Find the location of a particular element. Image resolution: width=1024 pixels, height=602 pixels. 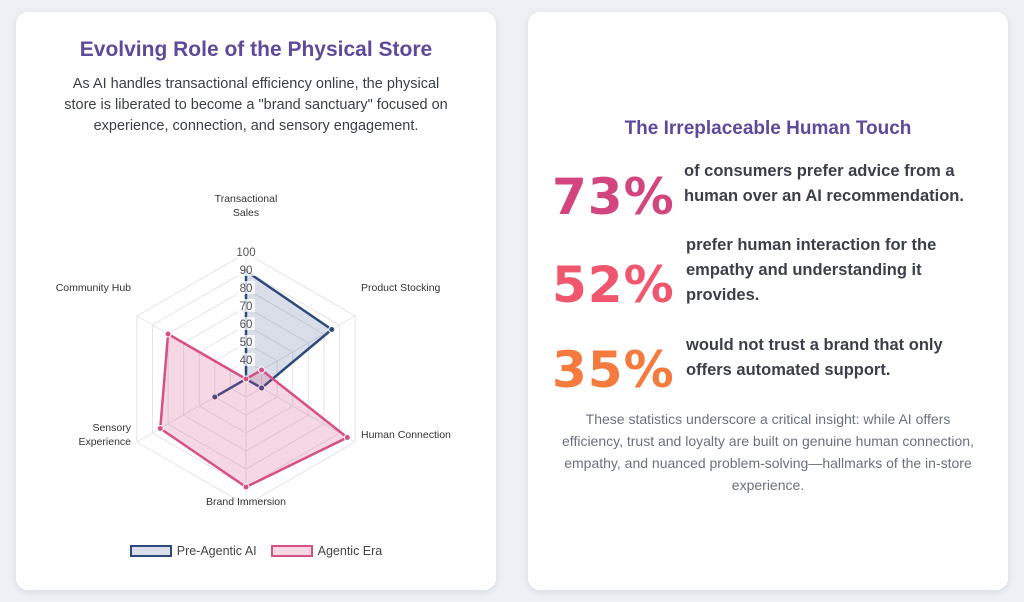

axis-label-0-0: Transactional is located at coordinates (246, 199).